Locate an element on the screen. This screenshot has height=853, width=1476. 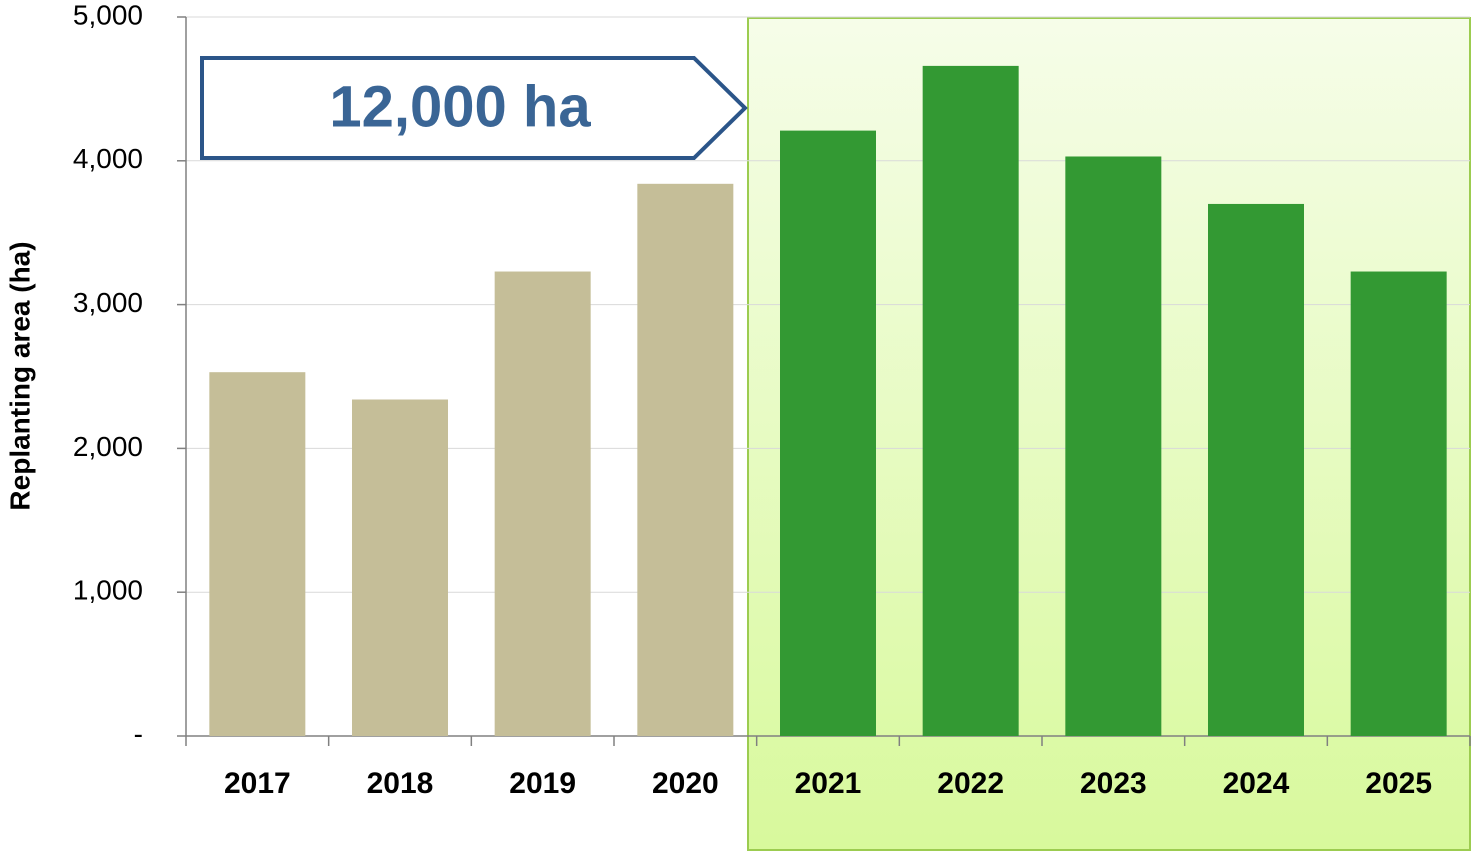
annotation-text: 12,000 ha is located at coordinates (460, 106).